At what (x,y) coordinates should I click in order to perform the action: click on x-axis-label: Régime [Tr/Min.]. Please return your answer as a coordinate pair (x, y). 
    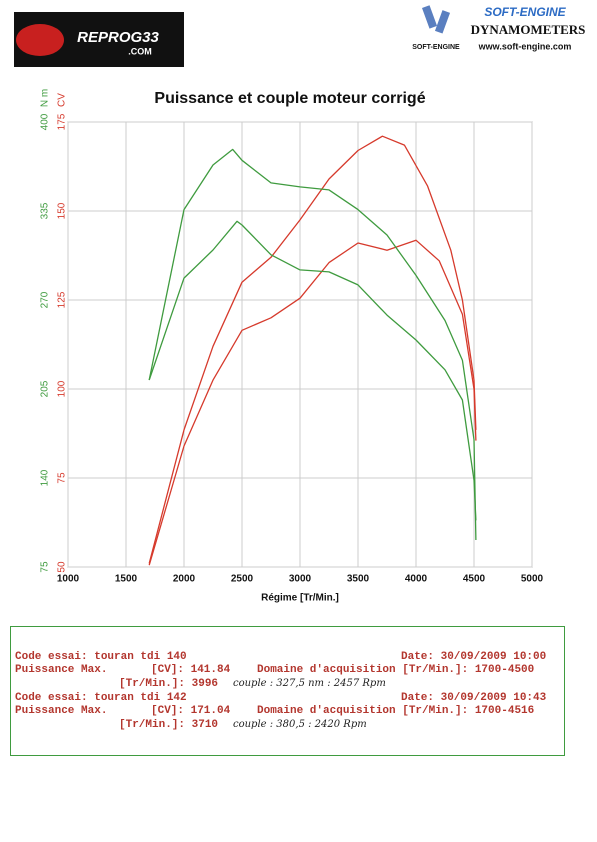
    Looking at the image, I should click on (300, 598).